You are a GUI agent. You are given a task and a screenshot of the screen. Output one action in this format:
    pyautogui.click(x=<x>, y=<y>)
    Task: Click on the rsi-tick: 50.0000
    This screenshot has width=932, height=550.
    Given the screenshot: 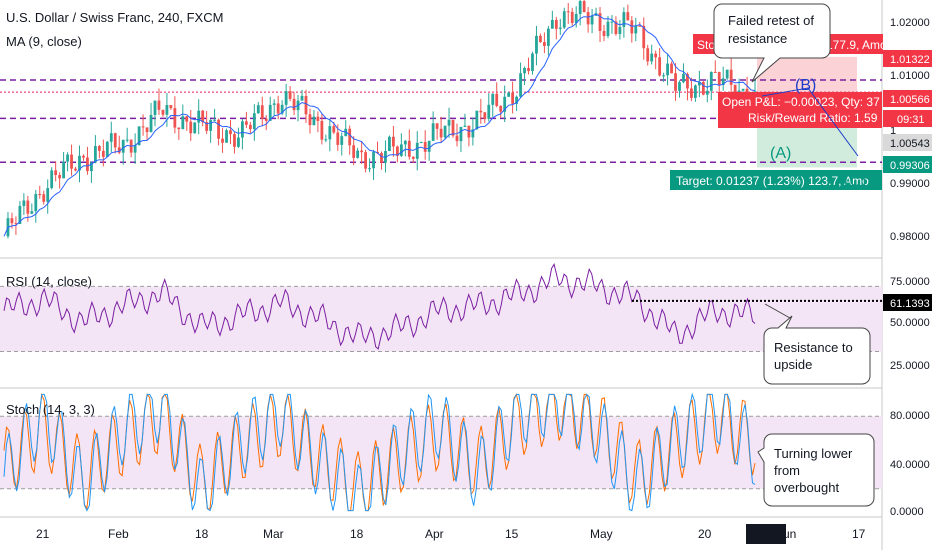 What is the action you would take?
    pyautogui.click(x=910, y=323)
    